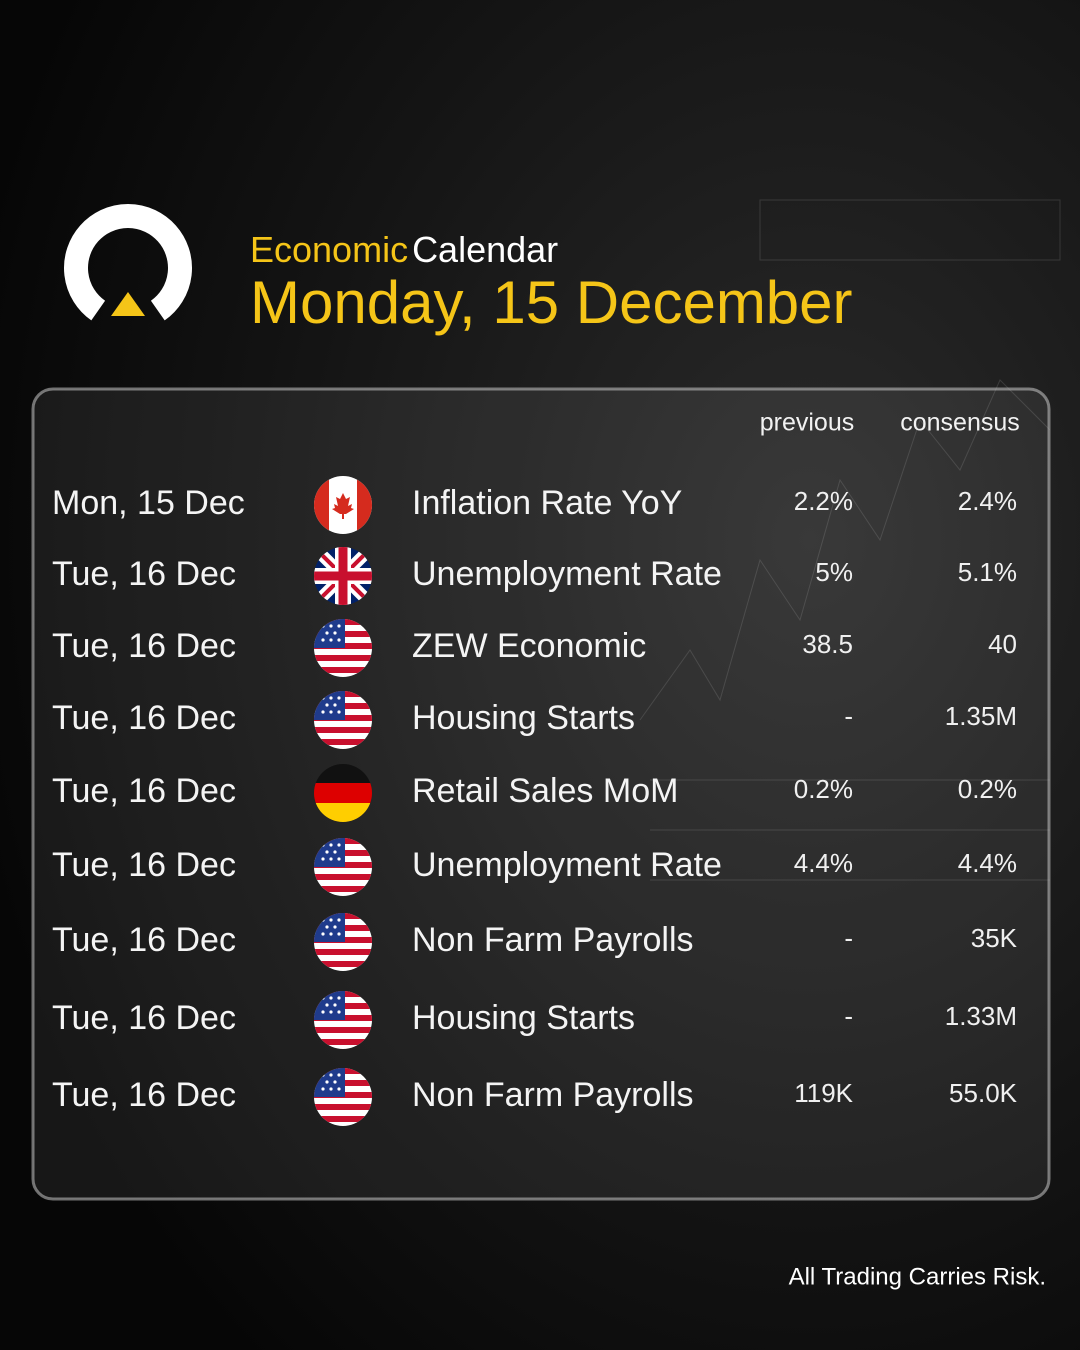  I want to click on event-name: ZEW Economic, so click(529, 646).